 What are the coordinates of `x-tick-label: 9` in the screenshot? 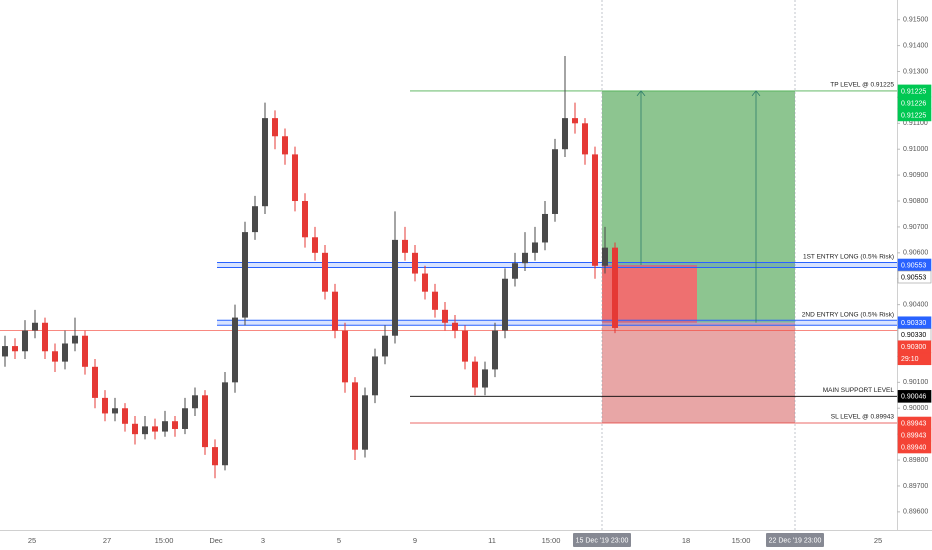 It's located at (415, 540).